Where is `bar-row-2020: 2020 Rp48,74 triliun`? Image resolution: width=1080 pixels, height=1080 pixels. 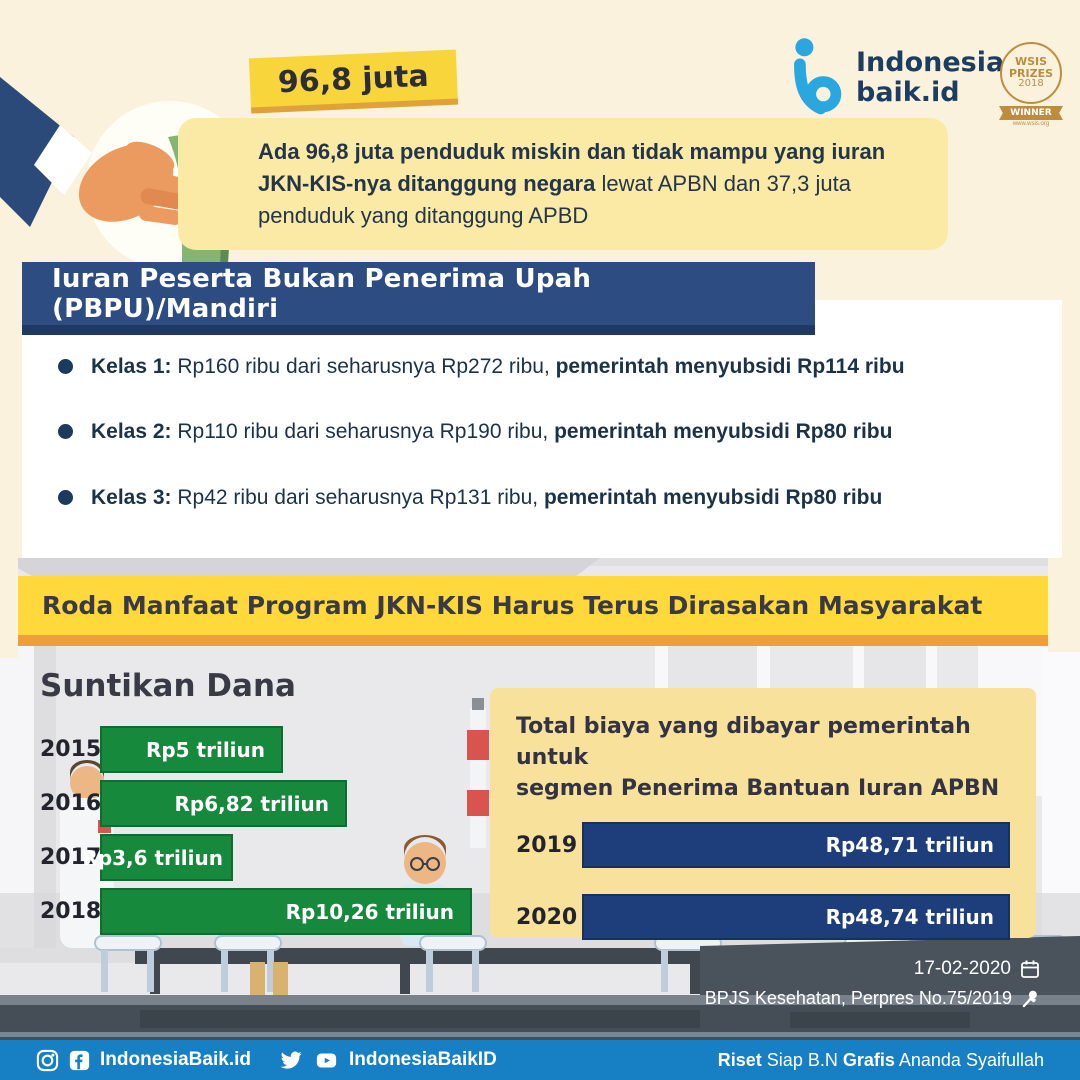
bar-row-2020: 2020 Rp48,74 triliun is located at coordinates (763, 917).